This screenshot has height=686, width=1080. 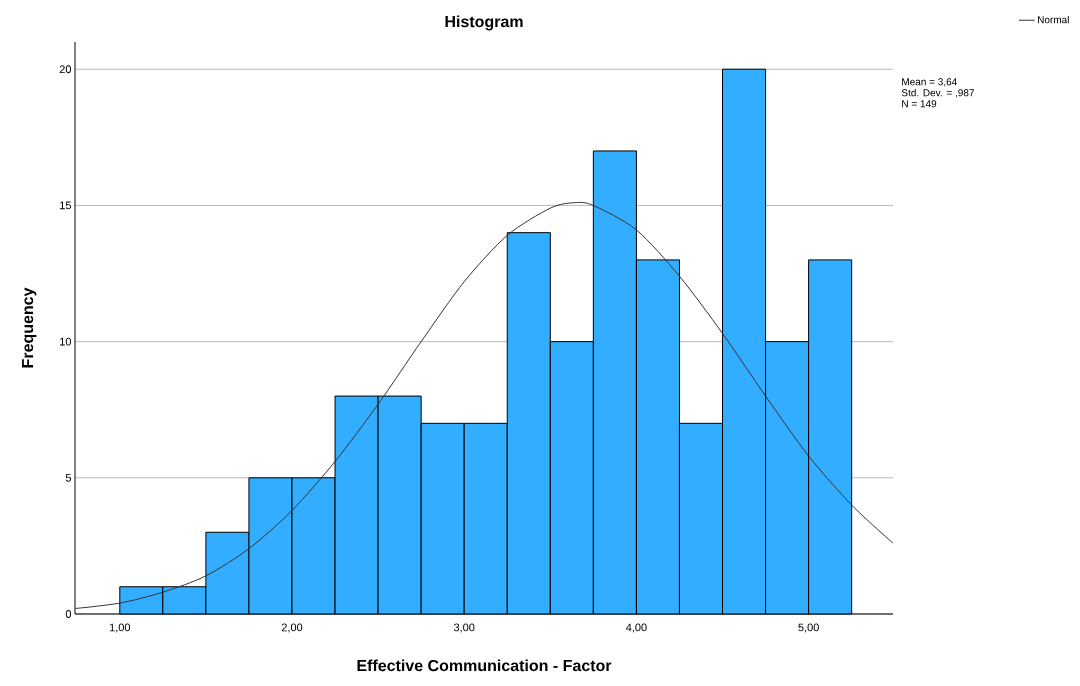 What do you see at coordinates (66, 341) in the screenshot?
I see `y-tick-label: 10` at bounding box center [66, 341].